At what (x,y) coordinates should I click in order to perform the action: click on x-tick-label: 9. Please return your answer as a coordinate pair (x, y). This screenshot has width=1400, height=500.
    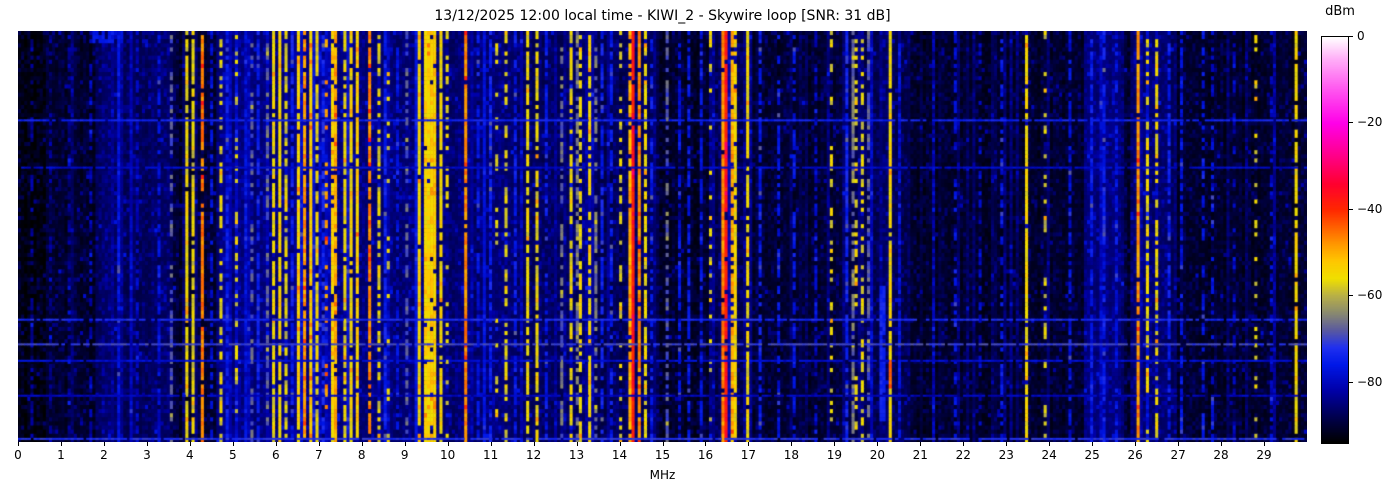
    Looking at the image, I should click on (404, 455).